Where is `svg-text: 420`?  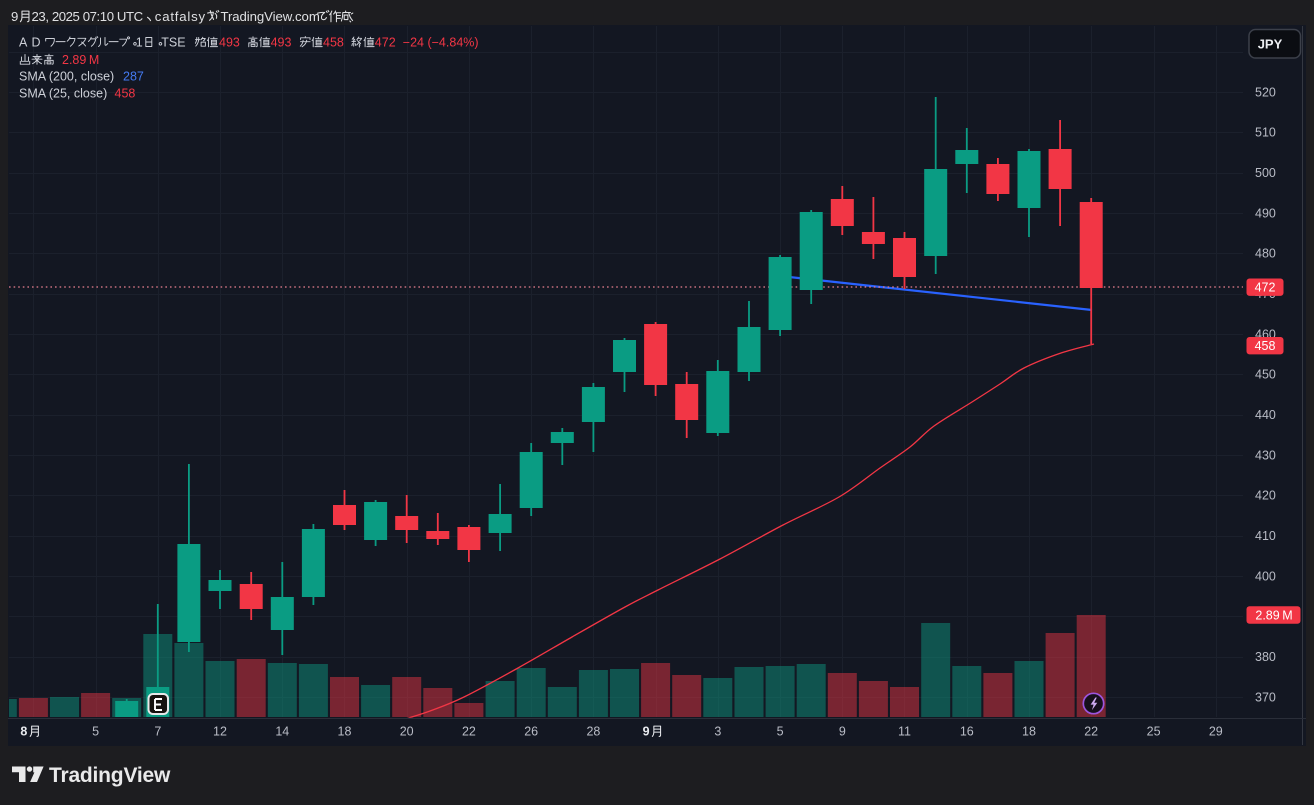
svg-text: 420 is located at coordinates (1265, 496).